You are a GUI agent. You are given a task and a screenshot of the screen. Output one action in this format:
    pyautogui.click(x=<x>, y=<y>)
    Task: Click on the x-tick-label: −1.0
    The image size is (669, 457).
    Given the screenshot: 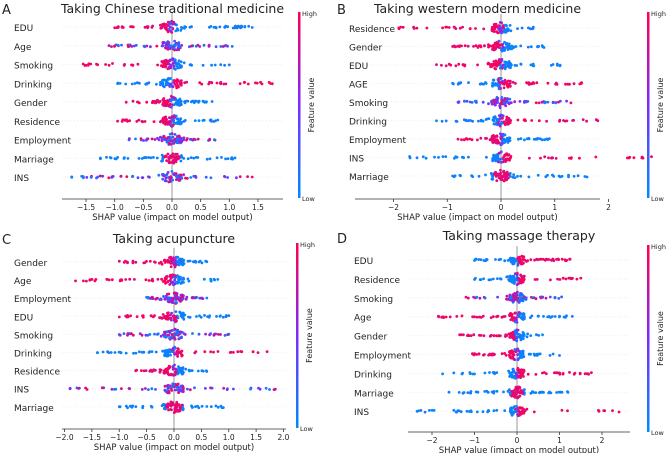 What is the action you would take?
    pyautogui.click(x=119, y=437)
    